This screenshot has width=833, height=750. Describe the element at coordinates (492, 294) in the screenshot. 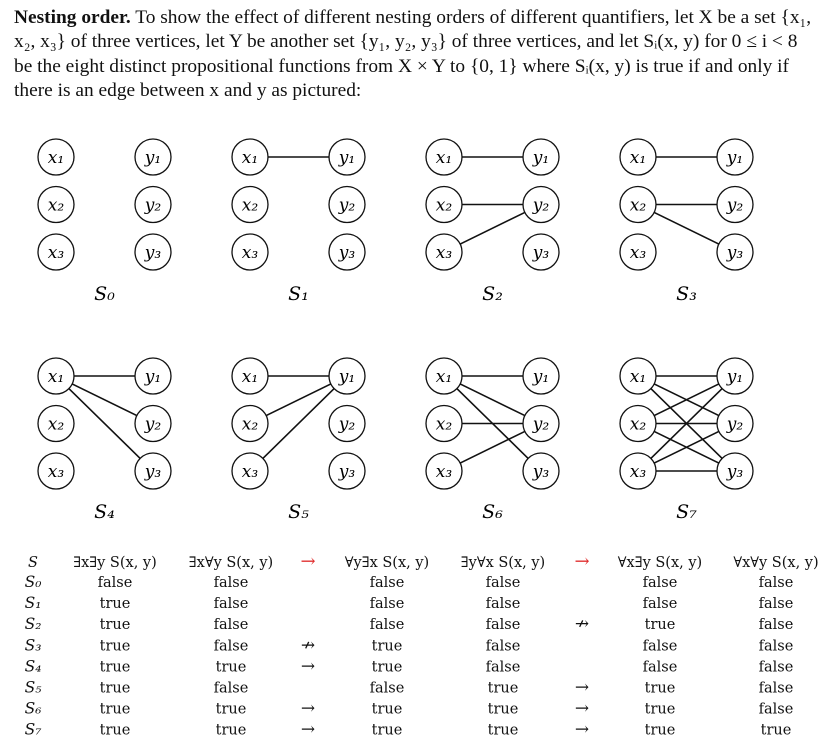

I see `graph-name: S₂` at that location.